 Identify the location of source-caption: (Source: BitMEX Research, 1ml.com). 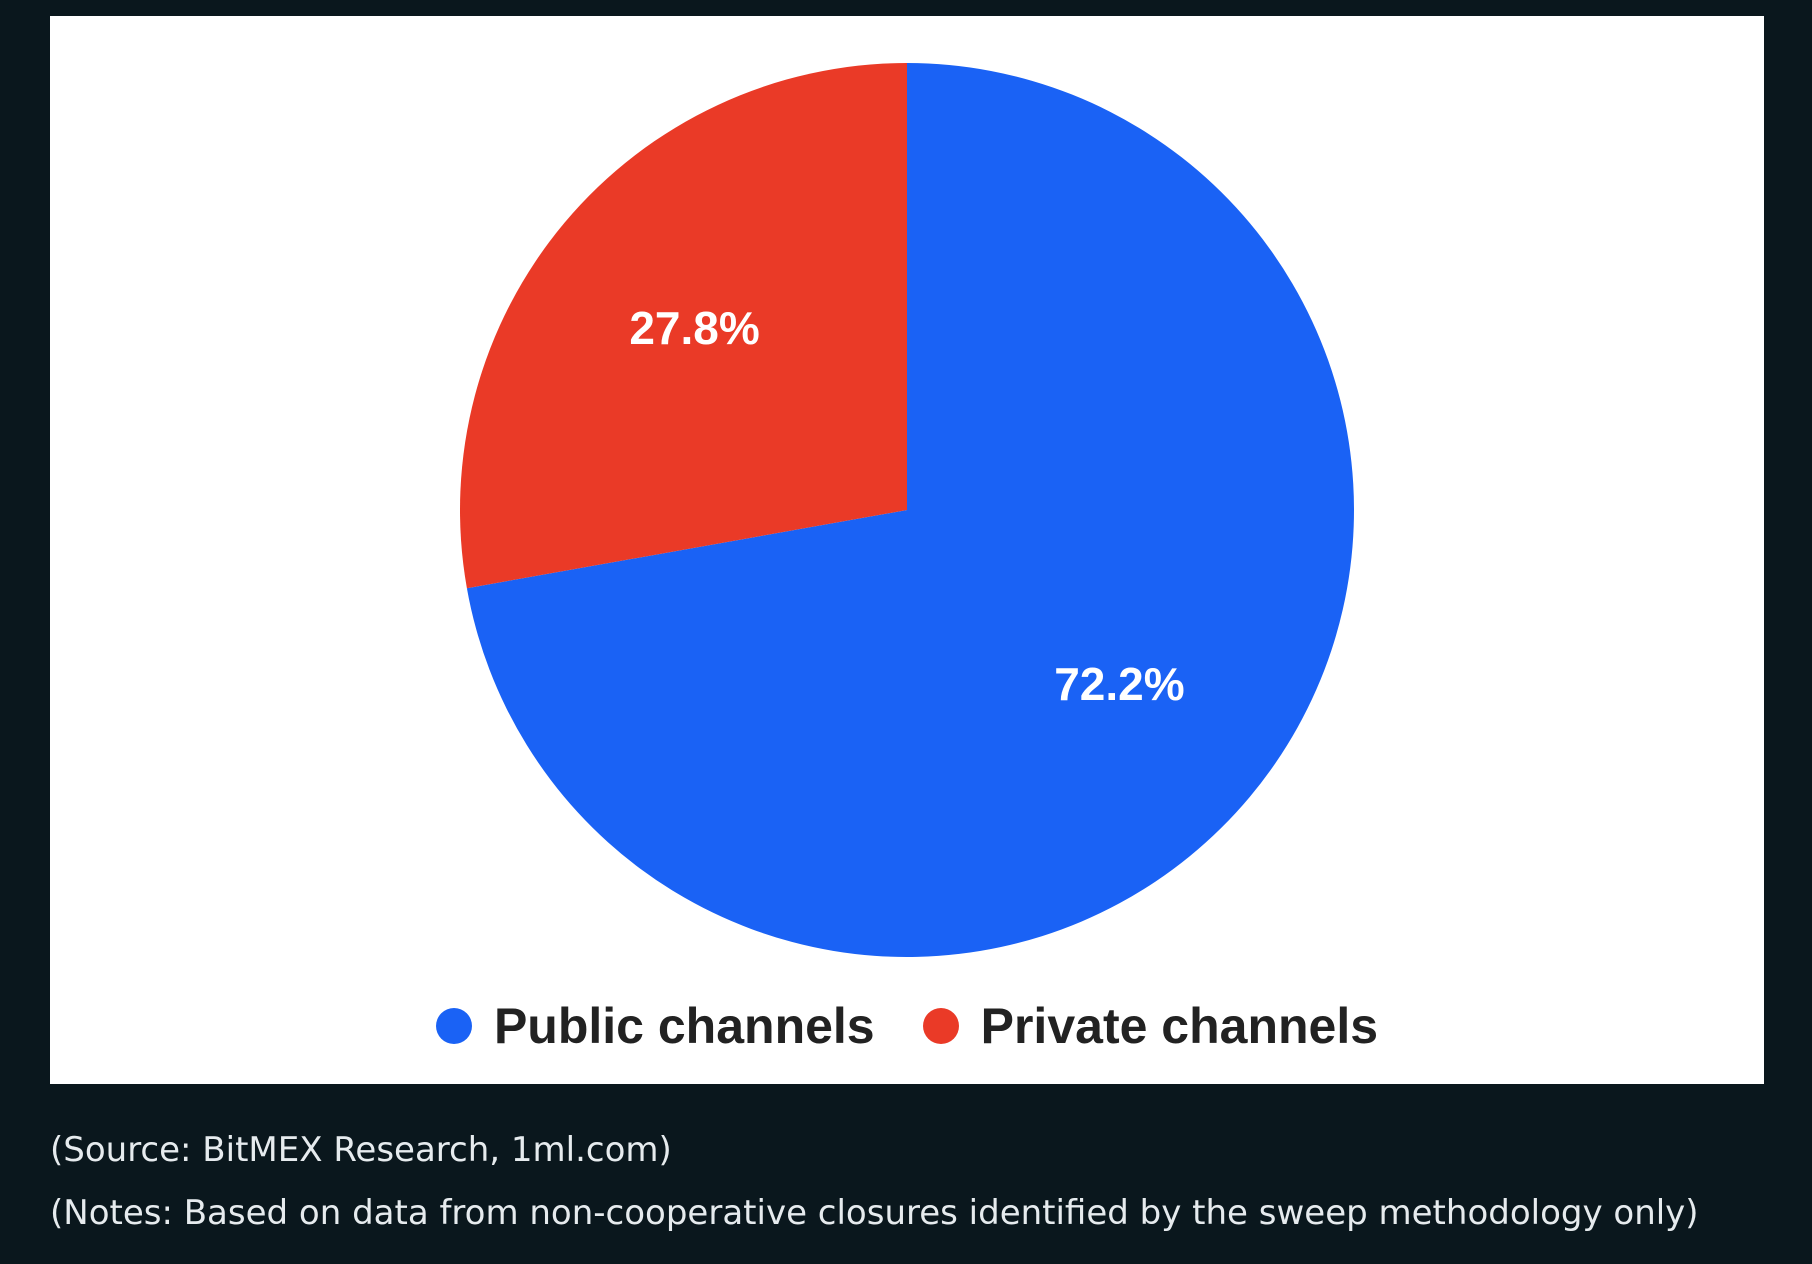
(361, 1150).